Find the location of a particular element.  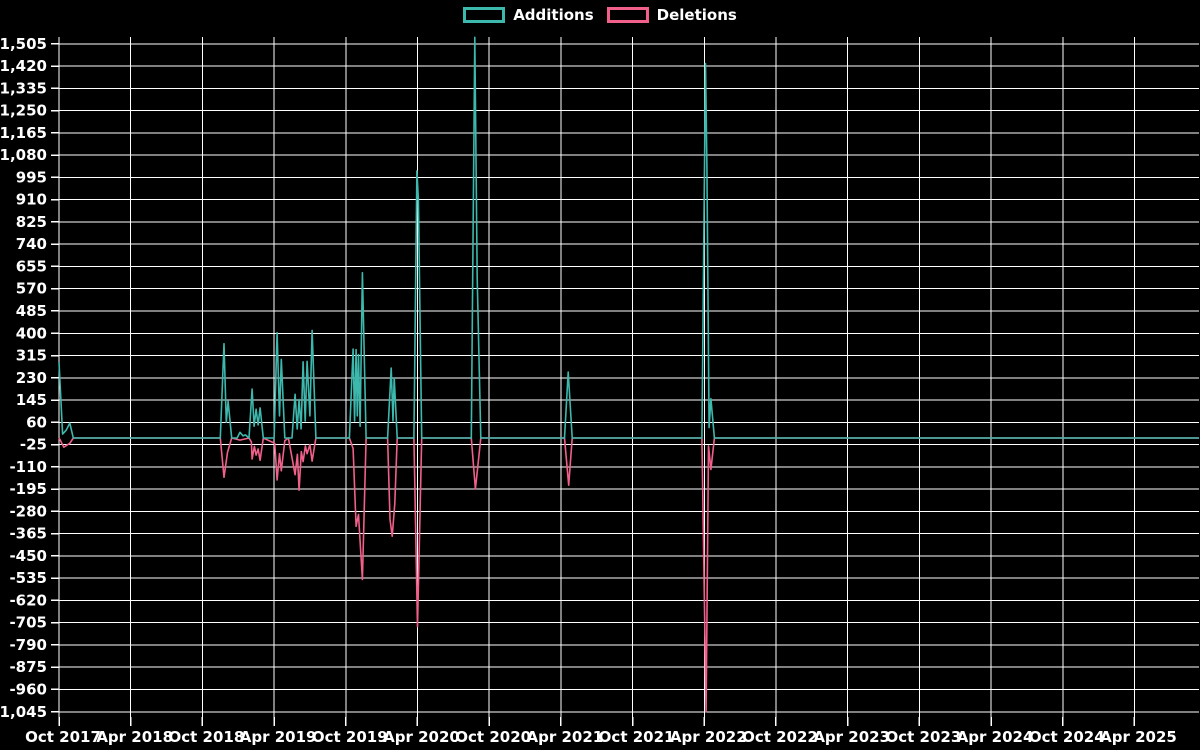

y-tick-label: 1,335 is located at coordinates (23, 88).